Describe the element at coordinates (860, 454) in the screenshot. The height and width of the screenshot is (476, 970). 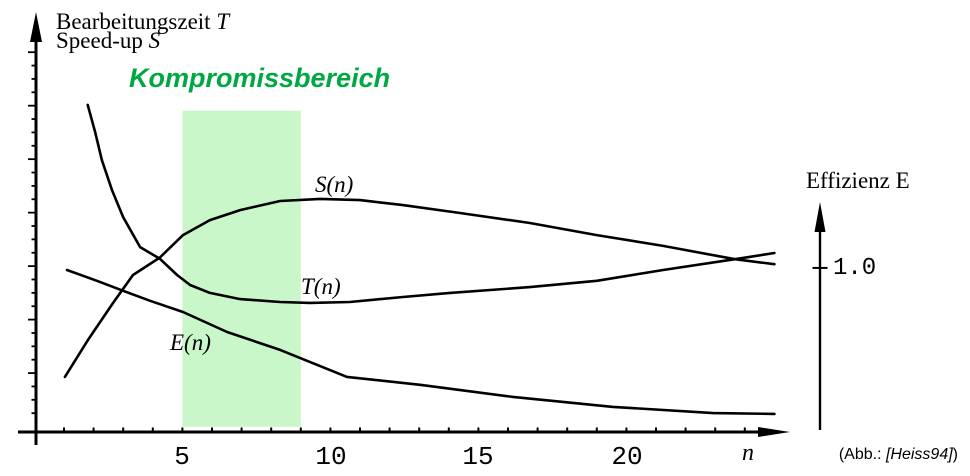
I see `attribution-prefix: (Abb.:` at that location.